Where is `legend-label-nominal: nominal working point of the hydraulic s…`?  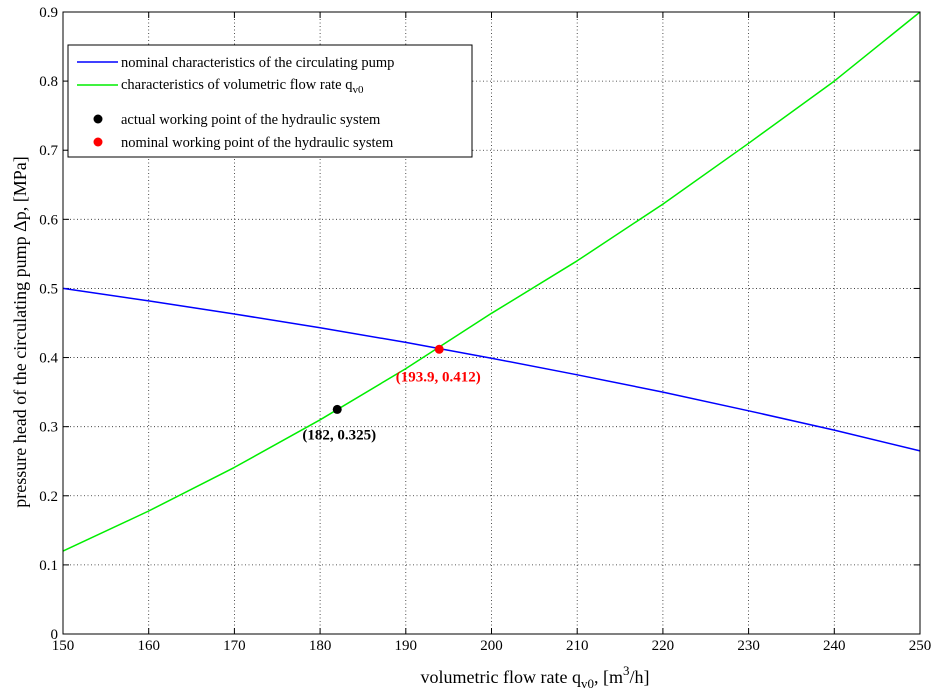 legend-label-nominal: nominal working point of the hydraulic s… is located at coordinates (257, 143).